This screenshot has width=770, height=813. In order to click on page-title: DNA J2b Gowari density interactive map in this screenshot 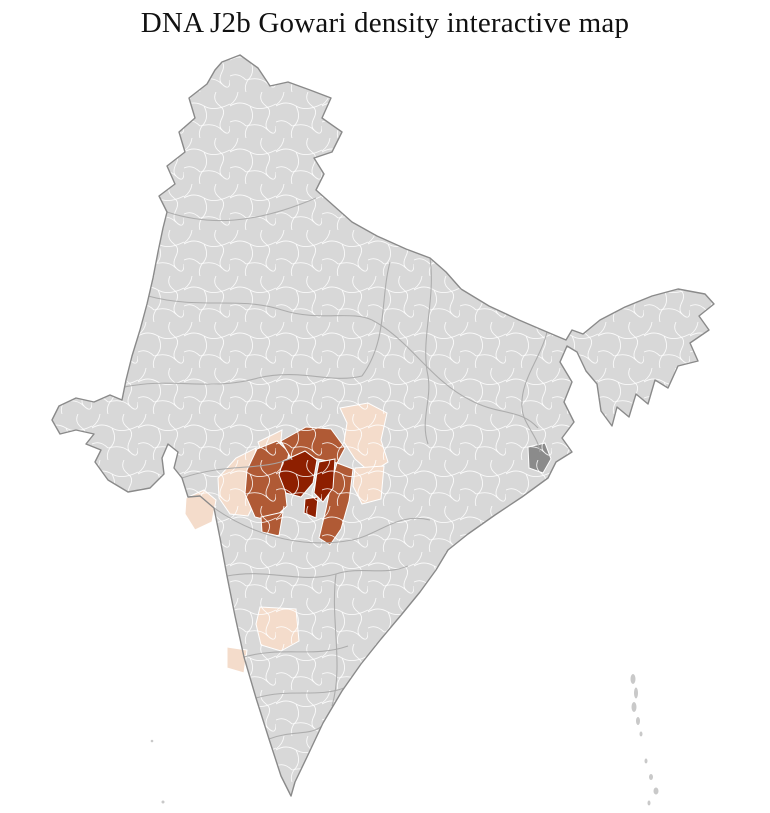, I will do `click(385, 23)`.